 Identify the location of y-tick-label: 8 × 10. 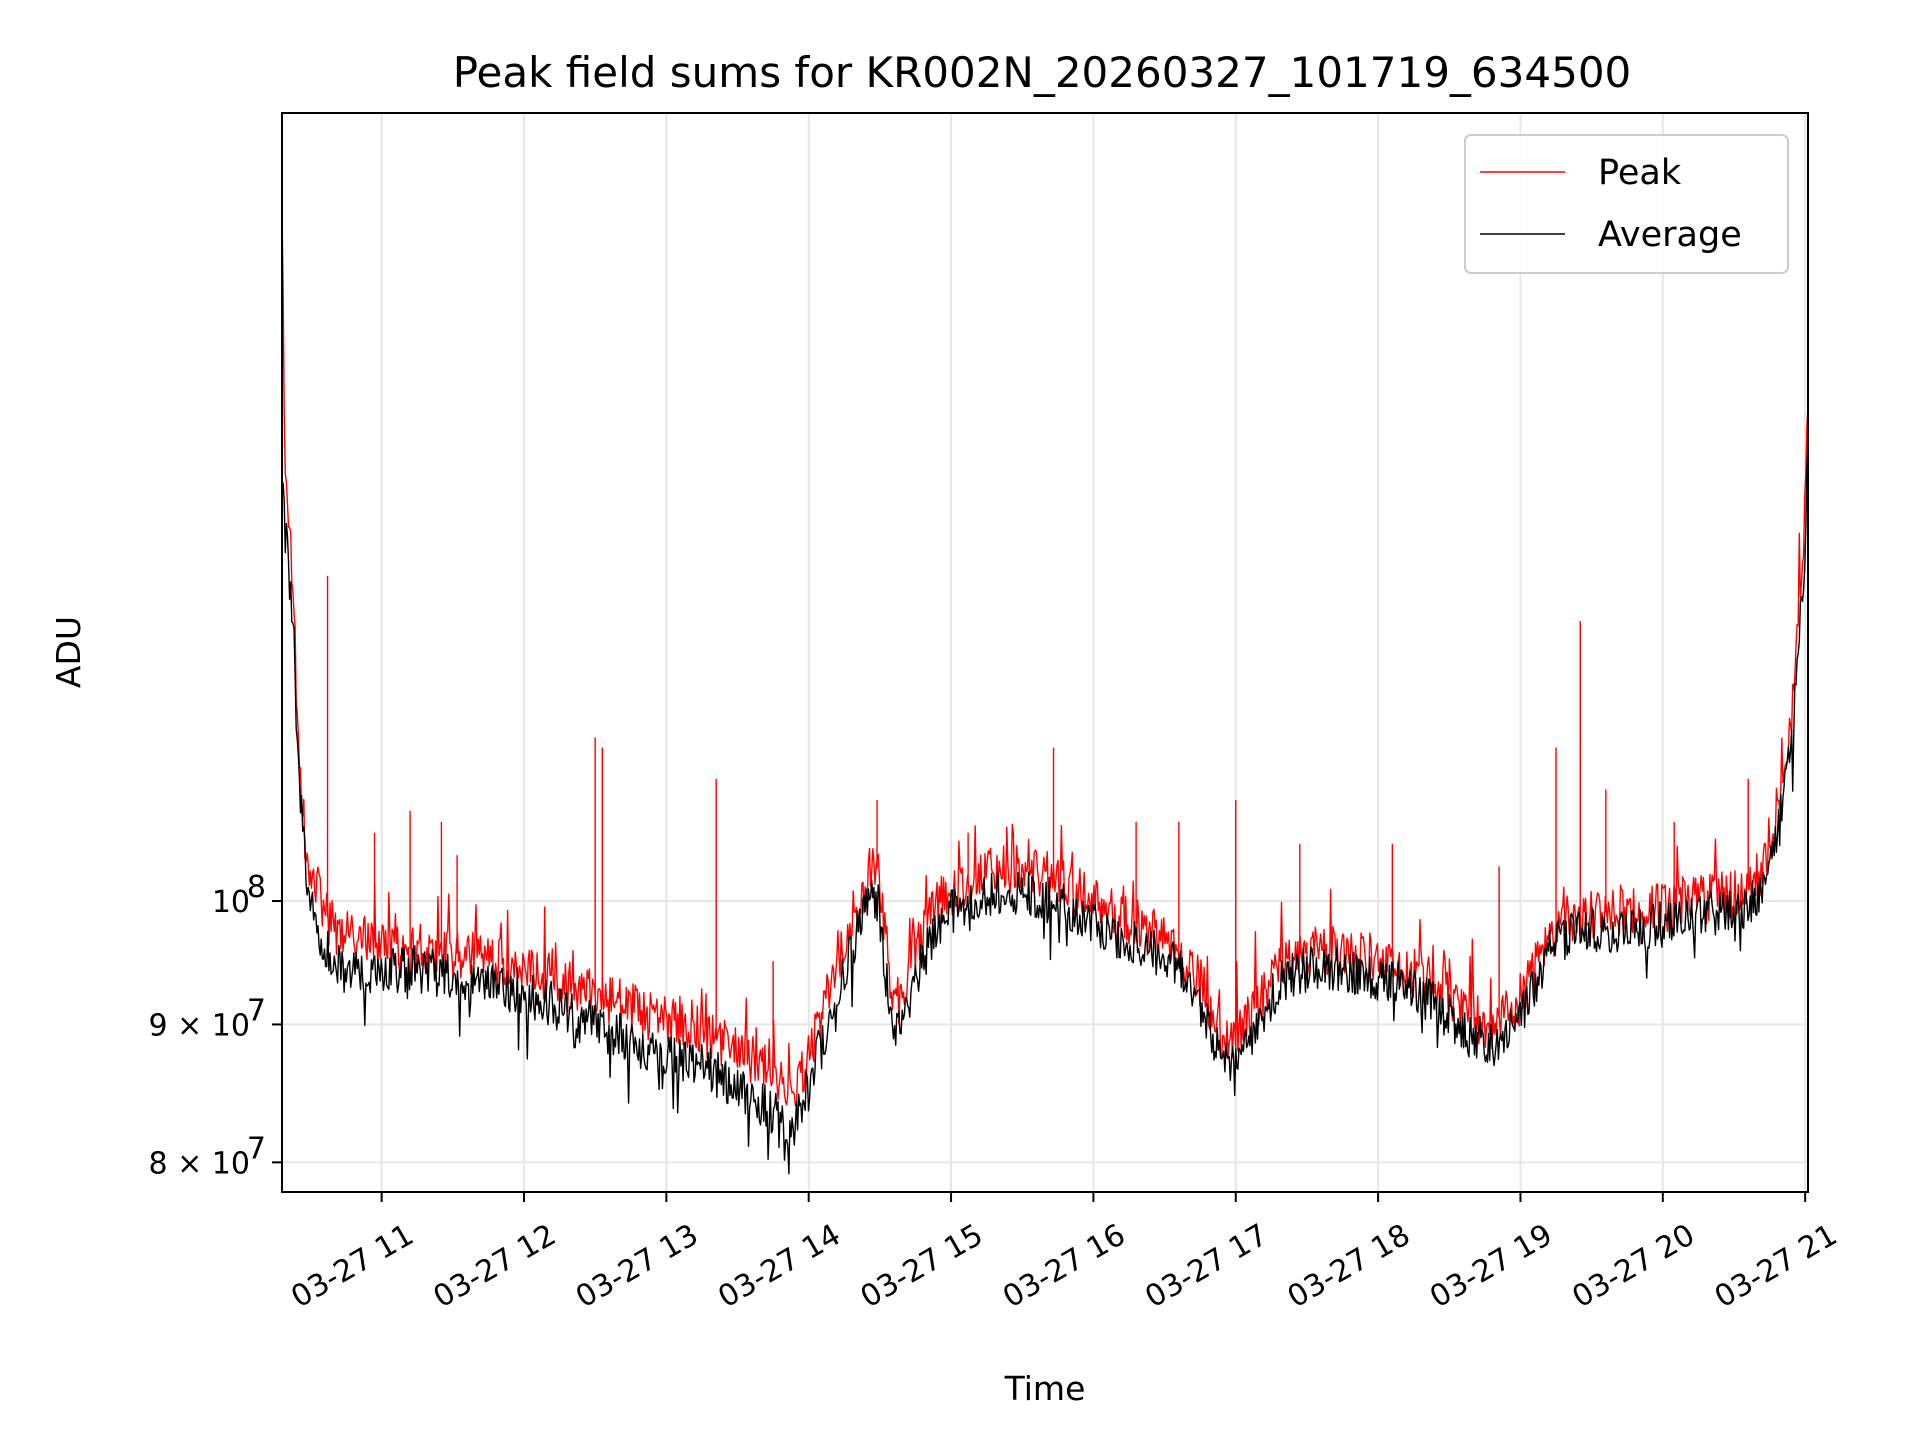
(199, 1163).